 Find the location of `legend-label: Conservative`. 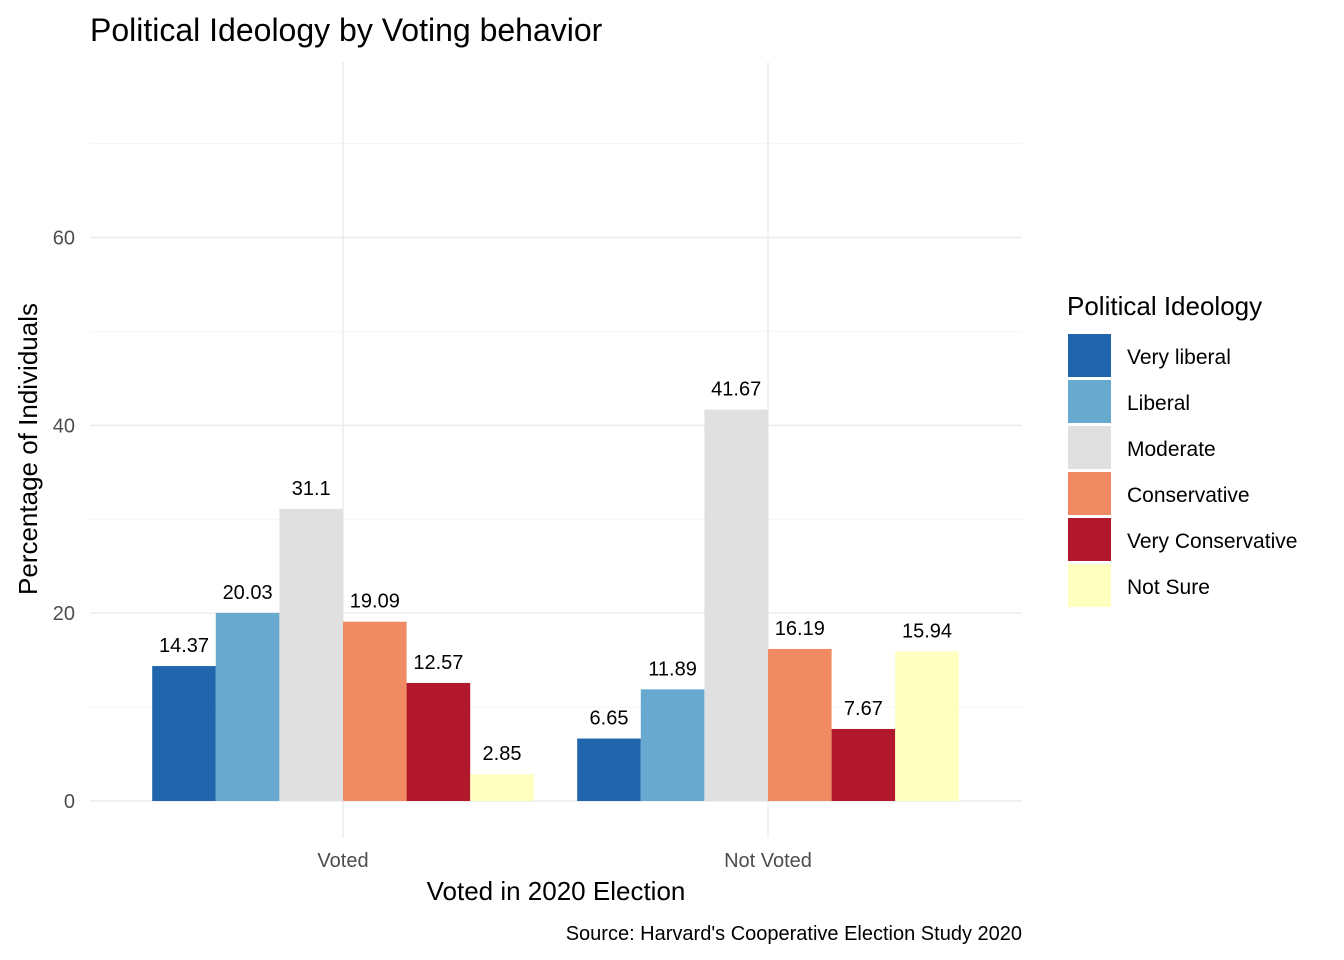

legend-label: Conservative is located at coordinates (1188, 495).